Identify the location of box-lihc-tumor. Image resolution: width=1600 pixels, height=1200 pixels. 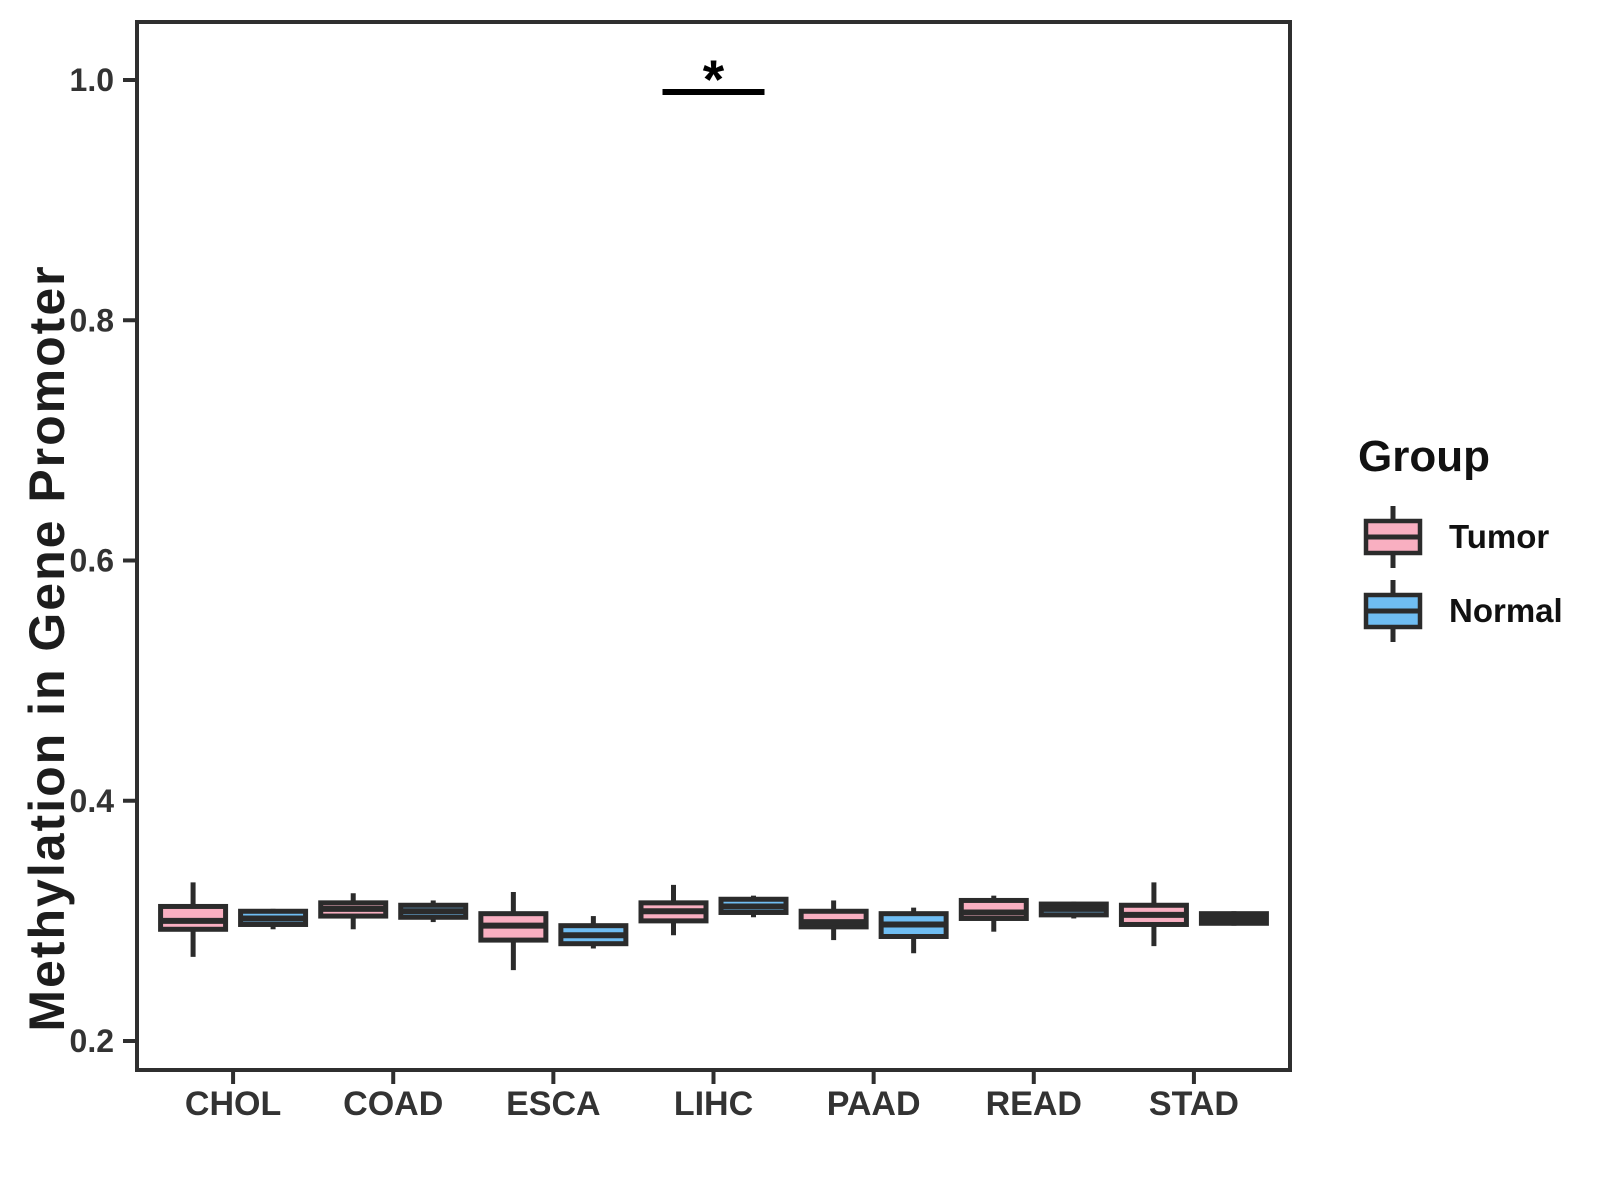
(673, 910).